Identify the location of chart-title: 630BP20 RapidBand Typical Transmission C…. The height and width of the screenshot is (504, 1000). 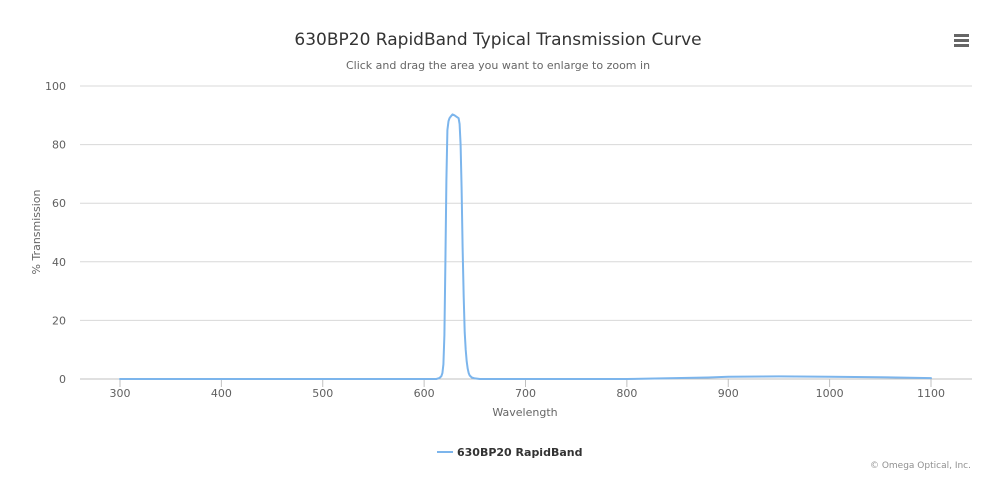
(497, 40).